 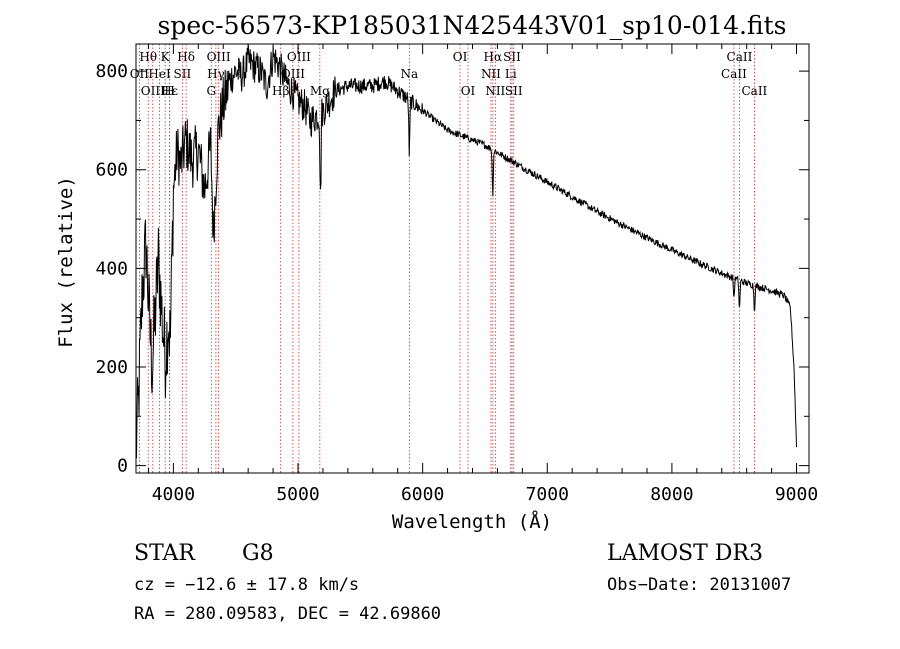 What do you see at coordinates (165, 553) in the screenshot?
I see `object-class: STAR` at bounding box center [165, 553].